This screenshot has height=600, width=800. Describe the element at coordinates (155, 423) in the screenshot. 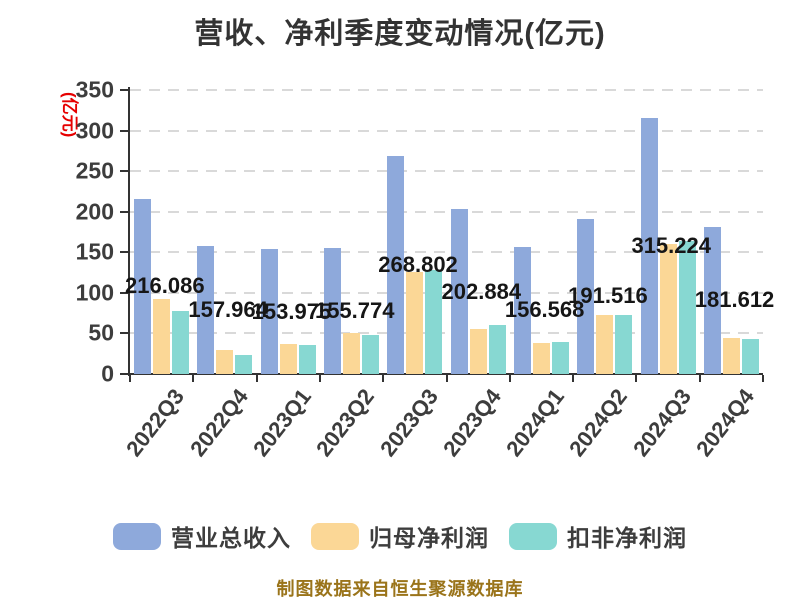

I see `x-axis-label-2022Q3: 2022Q3` at that location.